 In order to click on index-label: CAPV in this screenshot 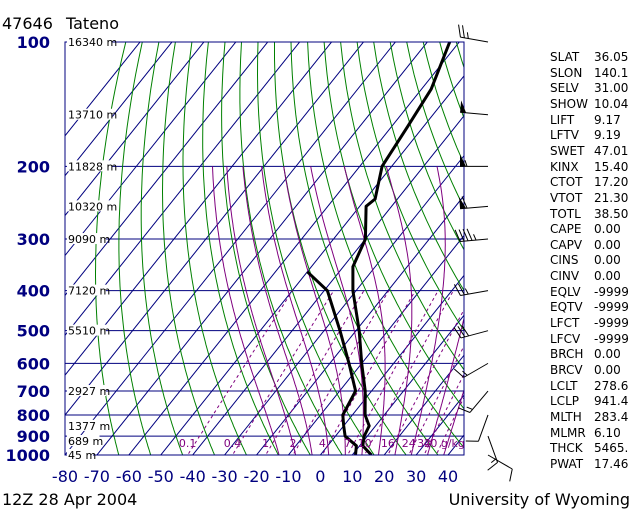, I will do `click(566, 244)`.